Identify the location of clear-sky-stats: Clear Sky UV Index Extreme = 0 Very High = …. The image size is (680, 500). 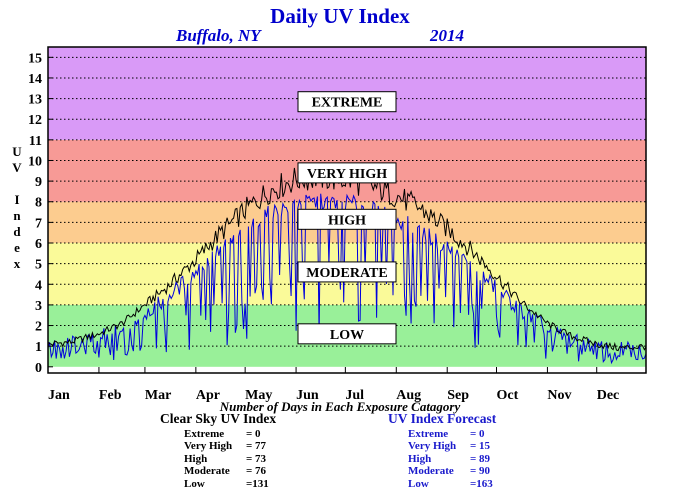
(218, 451).